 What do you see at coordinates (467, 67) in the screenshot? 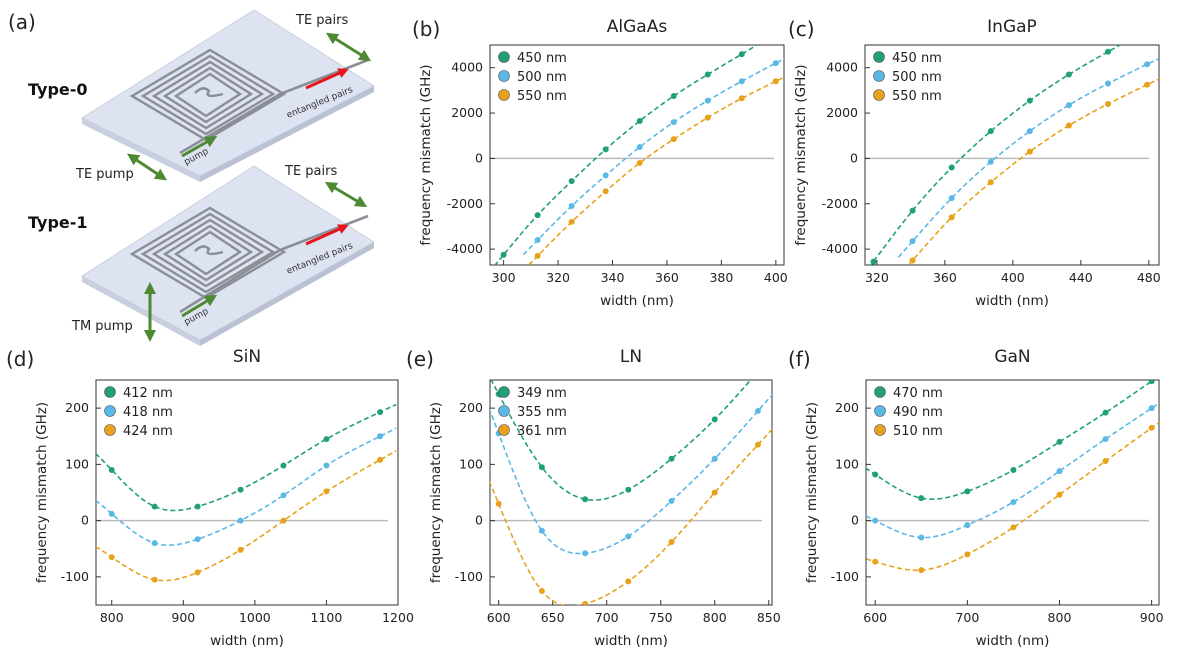
I see `y-tick-label: 4000` at bounding box center [467, 67].